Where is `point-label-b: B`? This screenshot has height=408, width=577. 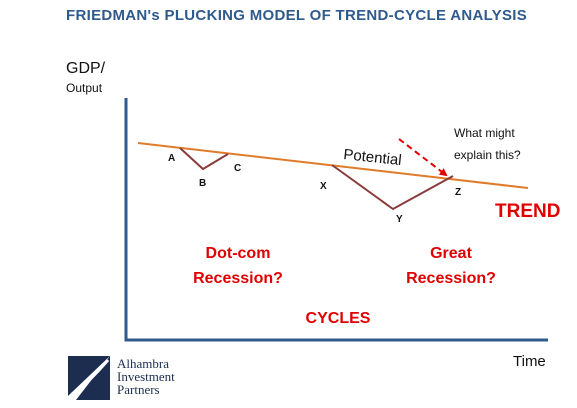
point-label-b: B is located at coordinates (202, 183).